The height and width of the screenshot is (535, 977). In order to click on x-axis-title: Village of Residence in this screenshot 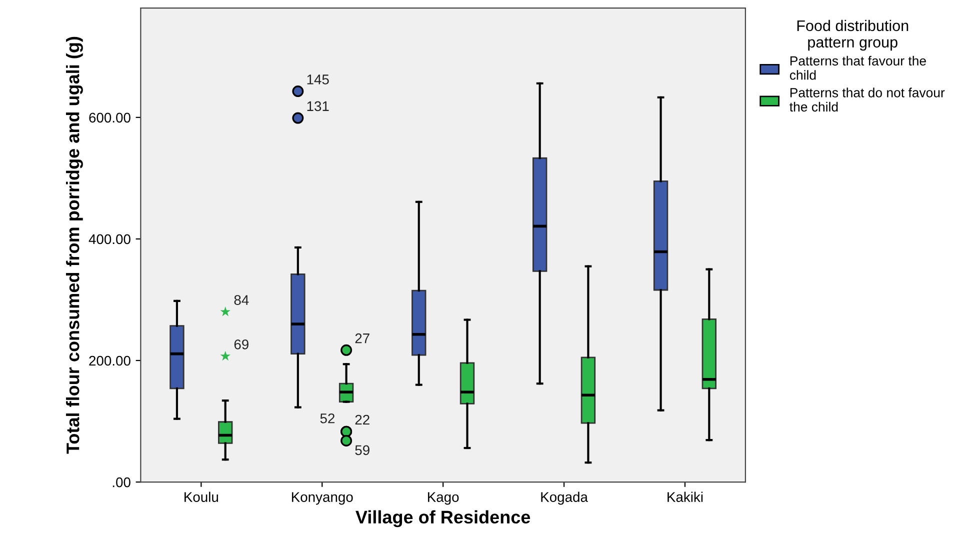, I will do `click(443, 519)`.